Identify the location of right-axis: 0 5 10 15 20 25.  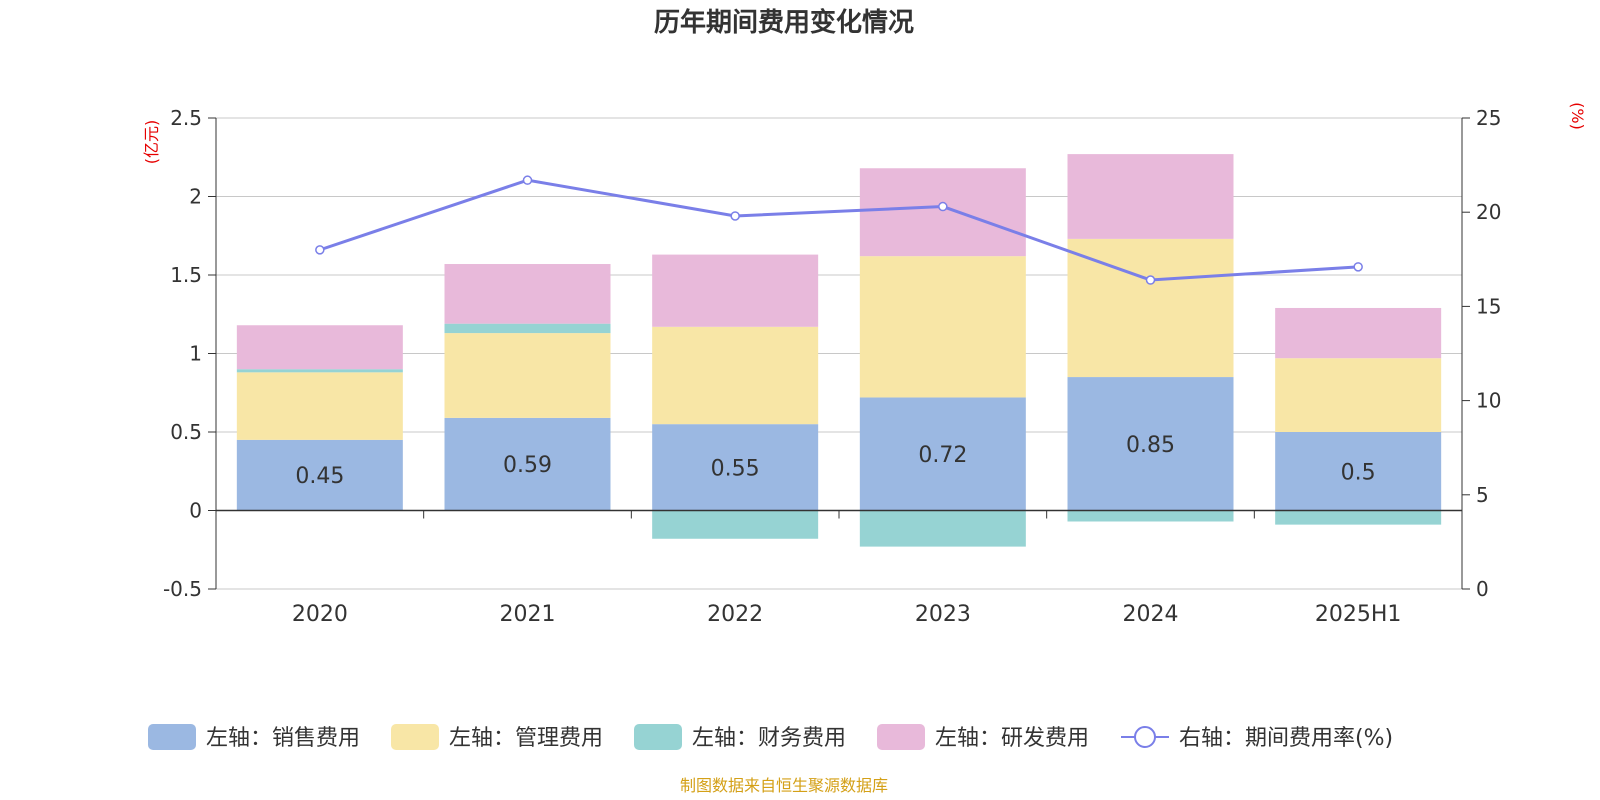
(1481, 353).